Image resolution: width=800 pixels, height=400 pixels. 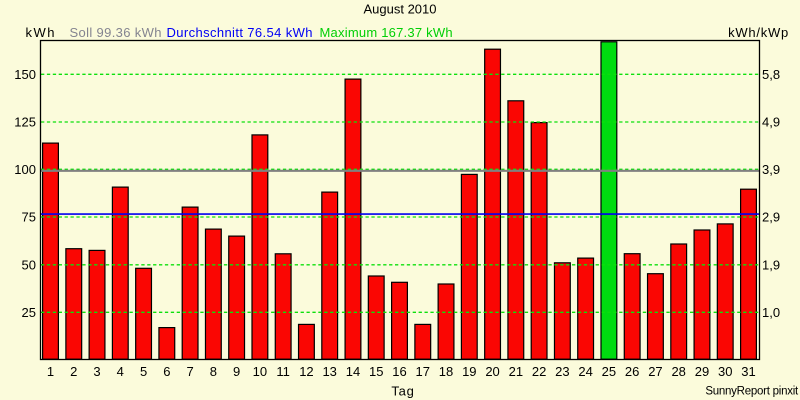 I want to click on svg-text: Maximum 167.37 kWh, so click(x=386, y=32).